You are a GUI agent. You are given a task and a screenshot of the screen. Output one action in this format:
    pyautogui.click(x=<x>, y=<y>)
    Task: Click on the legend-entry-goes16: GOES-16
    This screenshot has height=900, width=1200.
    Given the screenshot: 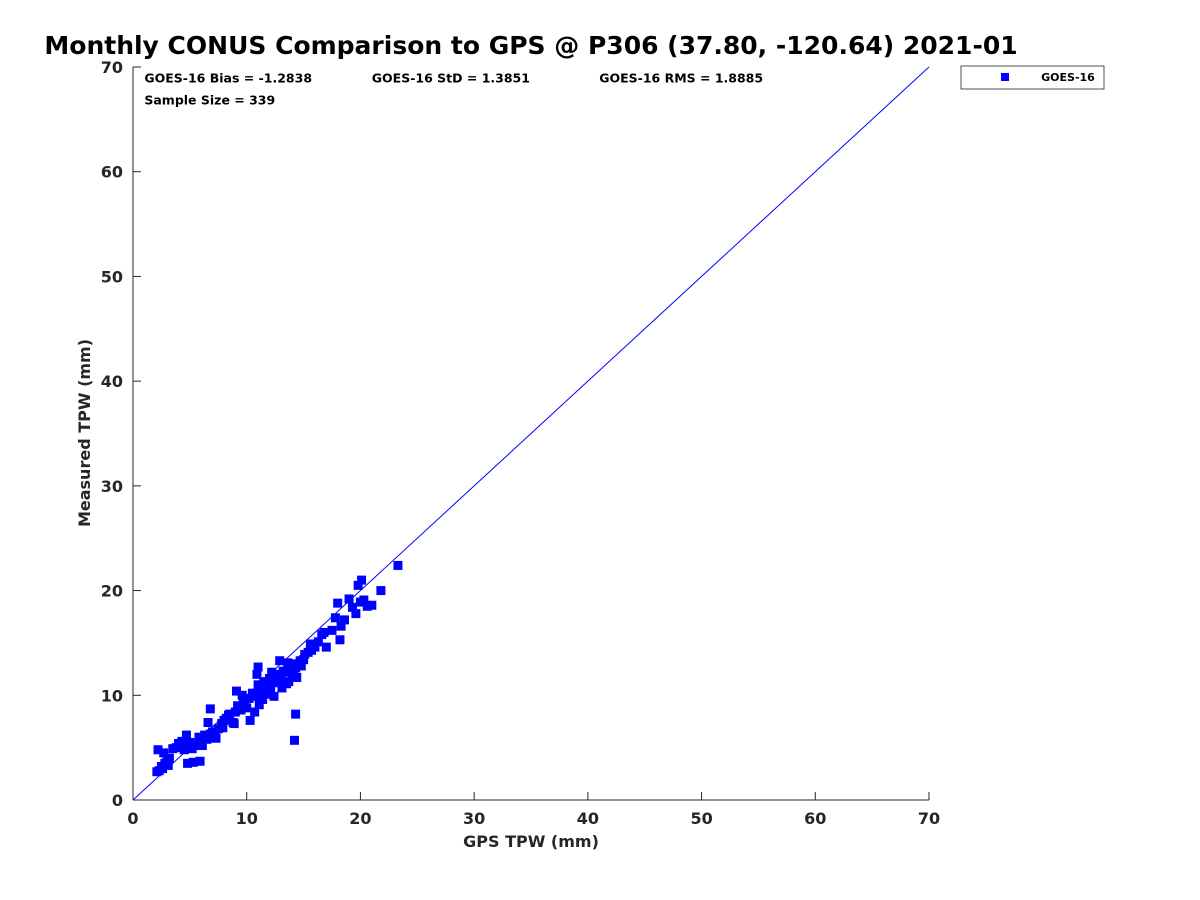 What is the action you would take?
    pyautogui.click(x=1068, y=77)
    